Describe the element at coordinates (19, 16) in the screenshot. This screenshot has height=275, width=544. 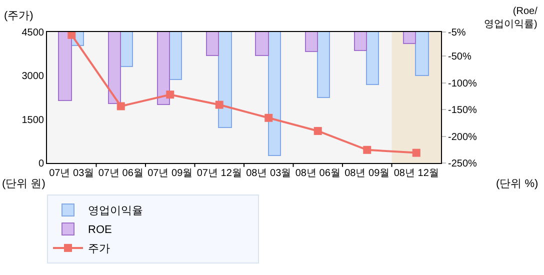
I see `y-axis-title: (주가)` at that location.